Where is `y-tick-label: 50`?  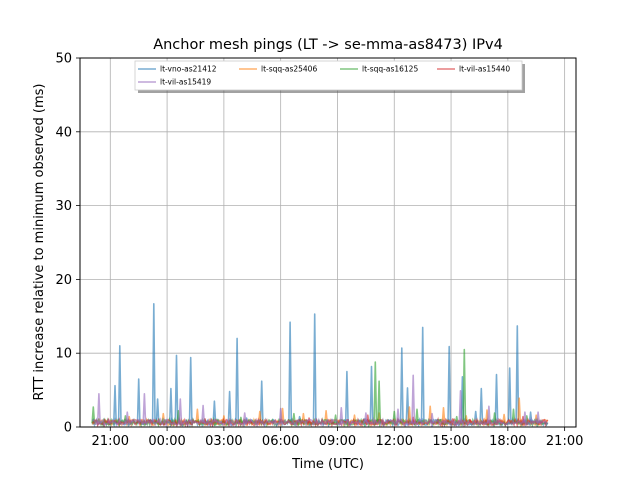 y-tick-label: 50 is located at coordinates (63, 59).